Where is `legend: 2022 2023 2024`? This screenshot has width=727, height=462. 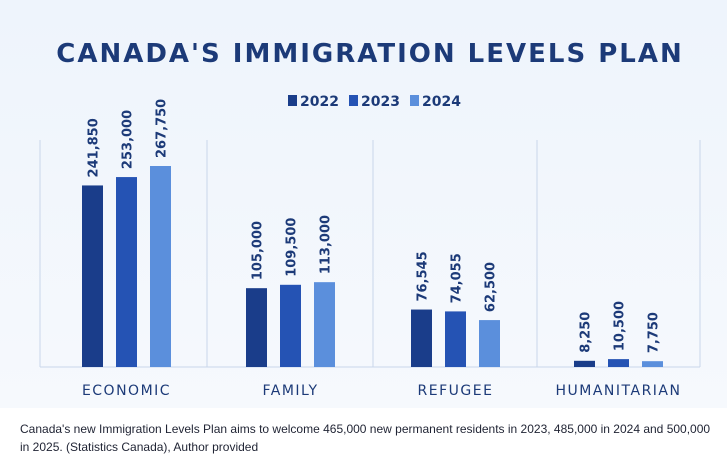
legend: 2022 2023 2024 is located at coordinates (374, 102).